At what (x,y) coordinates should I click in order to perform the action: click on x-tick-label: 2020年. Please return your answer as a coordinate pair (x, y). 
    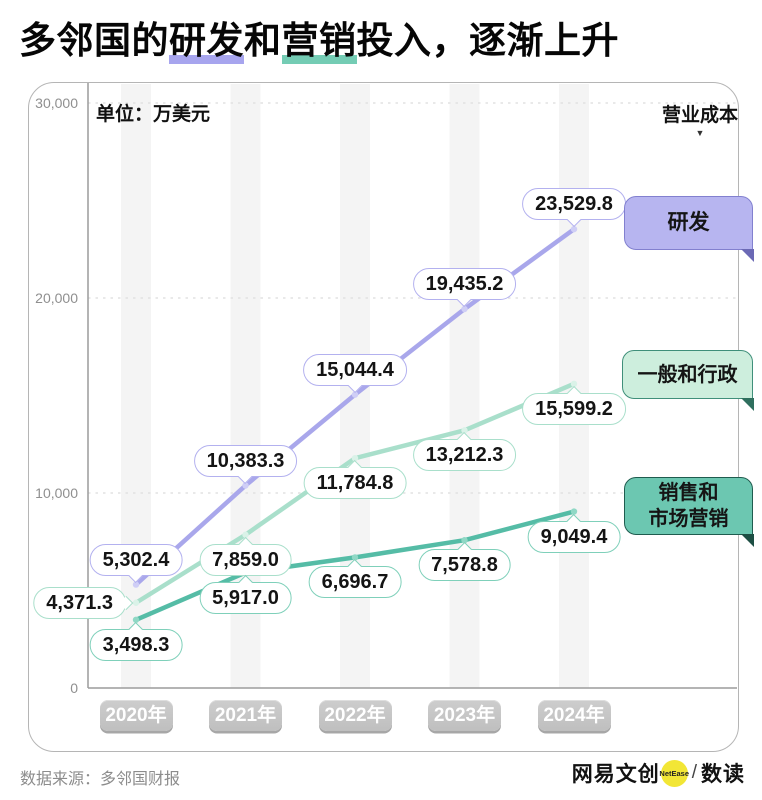
    Looking at the image, I should click on (136, 715).